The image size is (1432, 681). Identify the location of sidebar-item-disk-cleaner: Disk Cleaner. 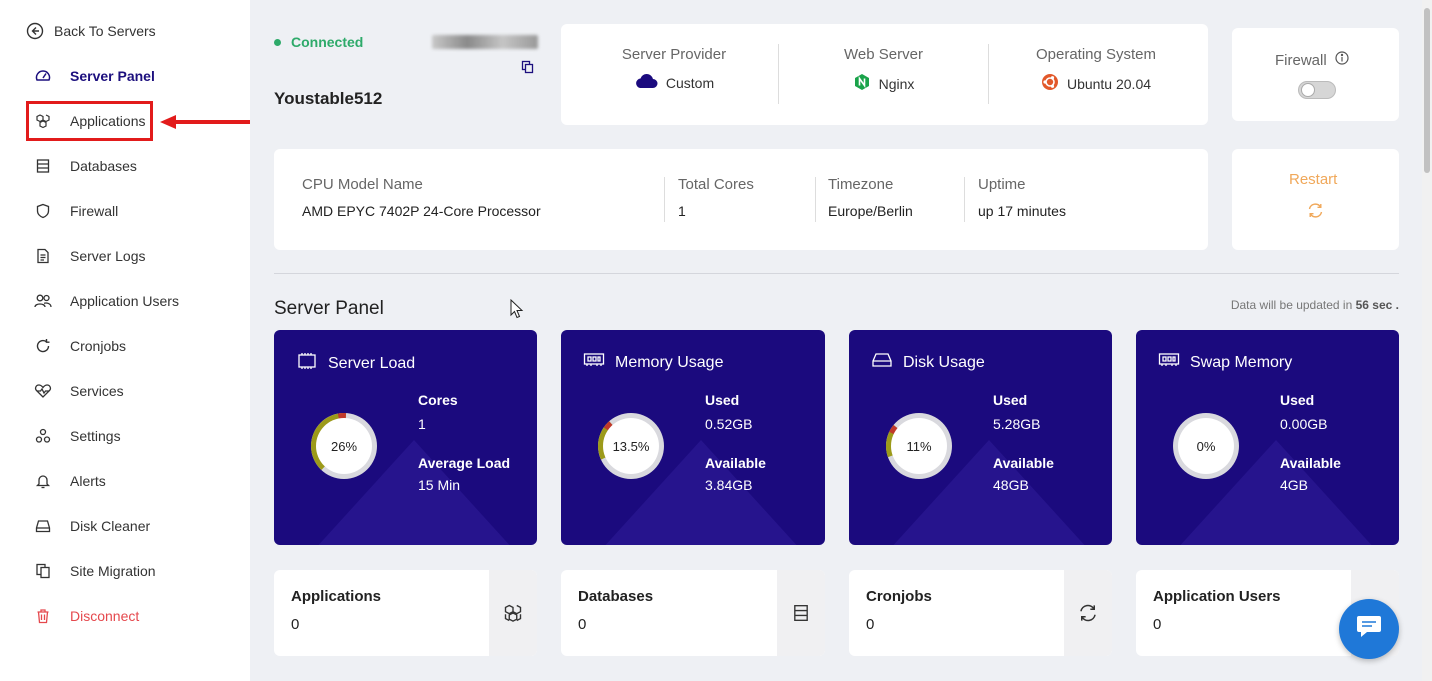
(92, 526).